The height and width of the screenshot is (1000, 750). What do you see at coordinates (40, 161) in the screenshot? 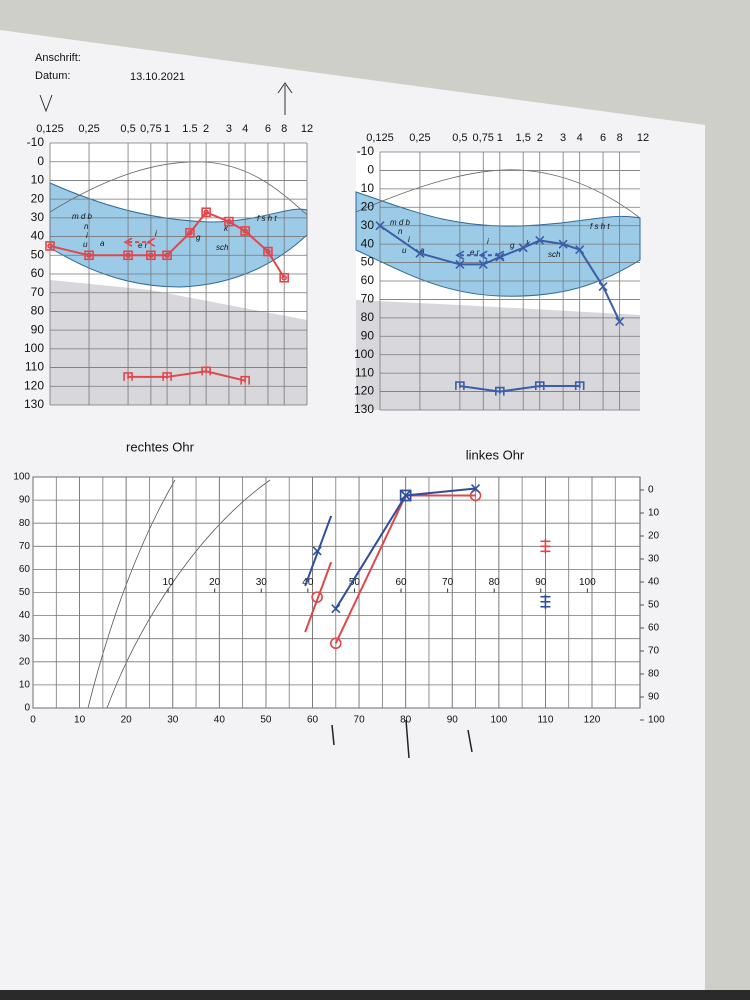
I see `db-label: 0` at bounding box center [40, 161].